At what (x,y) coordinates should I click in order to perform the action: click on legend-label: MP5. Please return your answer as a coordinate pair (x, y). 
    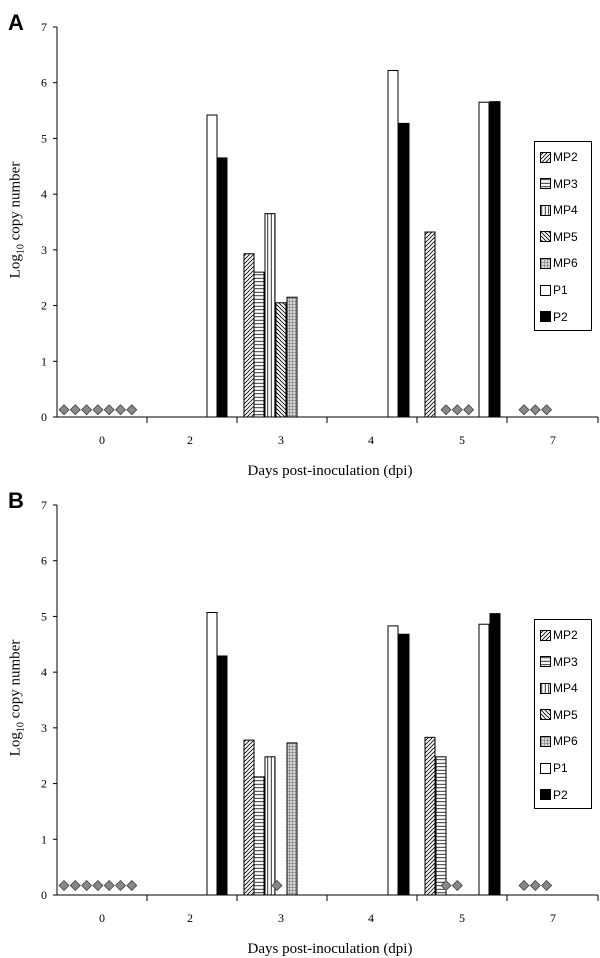
    Looking at the image, I should click on (565, 714).